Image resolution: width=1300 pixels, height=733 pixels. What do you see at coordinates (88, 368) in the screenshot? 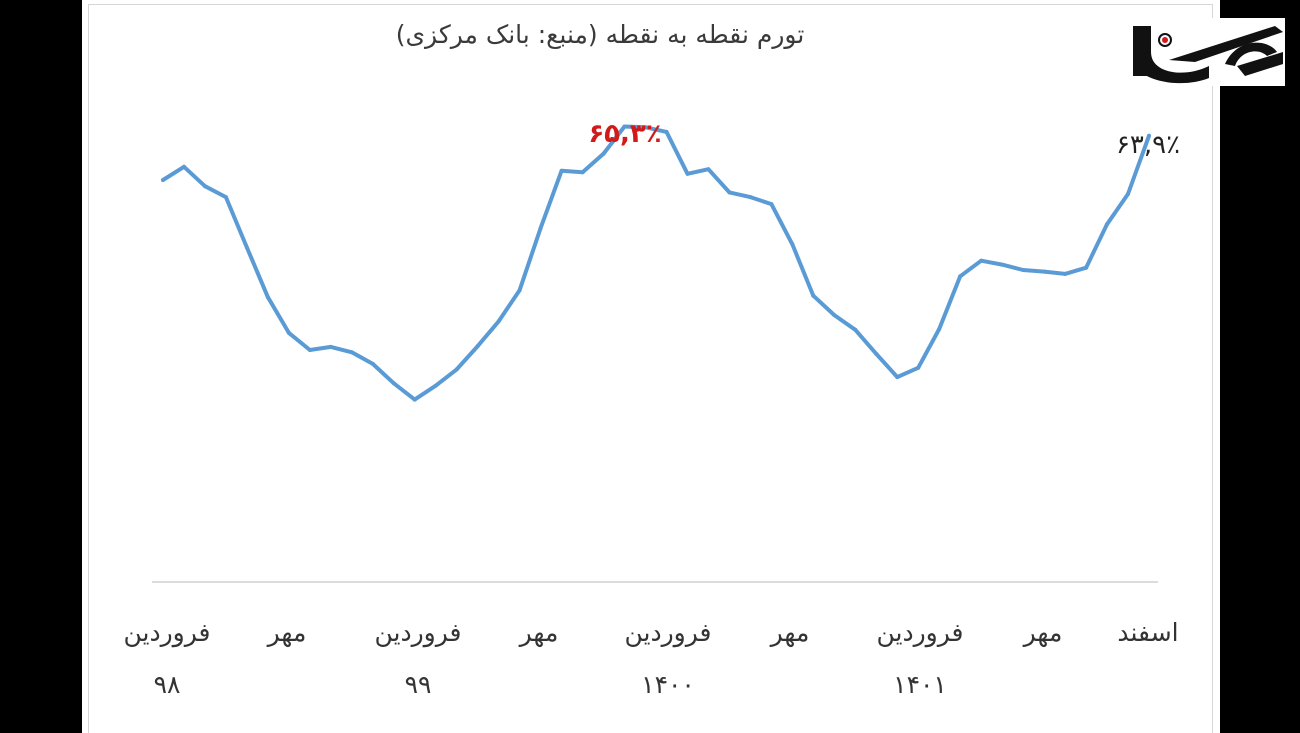
I see `panel-border-left` at bounding box center [88, 368].